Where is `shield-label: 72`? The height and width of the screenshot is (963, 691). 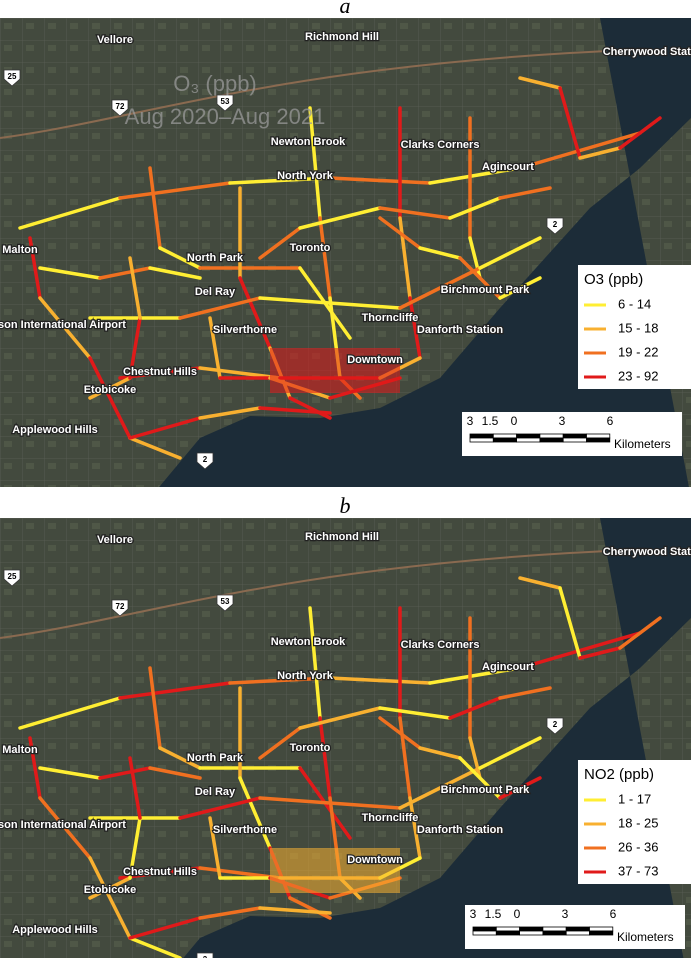 shield-label: 72 is located at coordinates (120, 606).